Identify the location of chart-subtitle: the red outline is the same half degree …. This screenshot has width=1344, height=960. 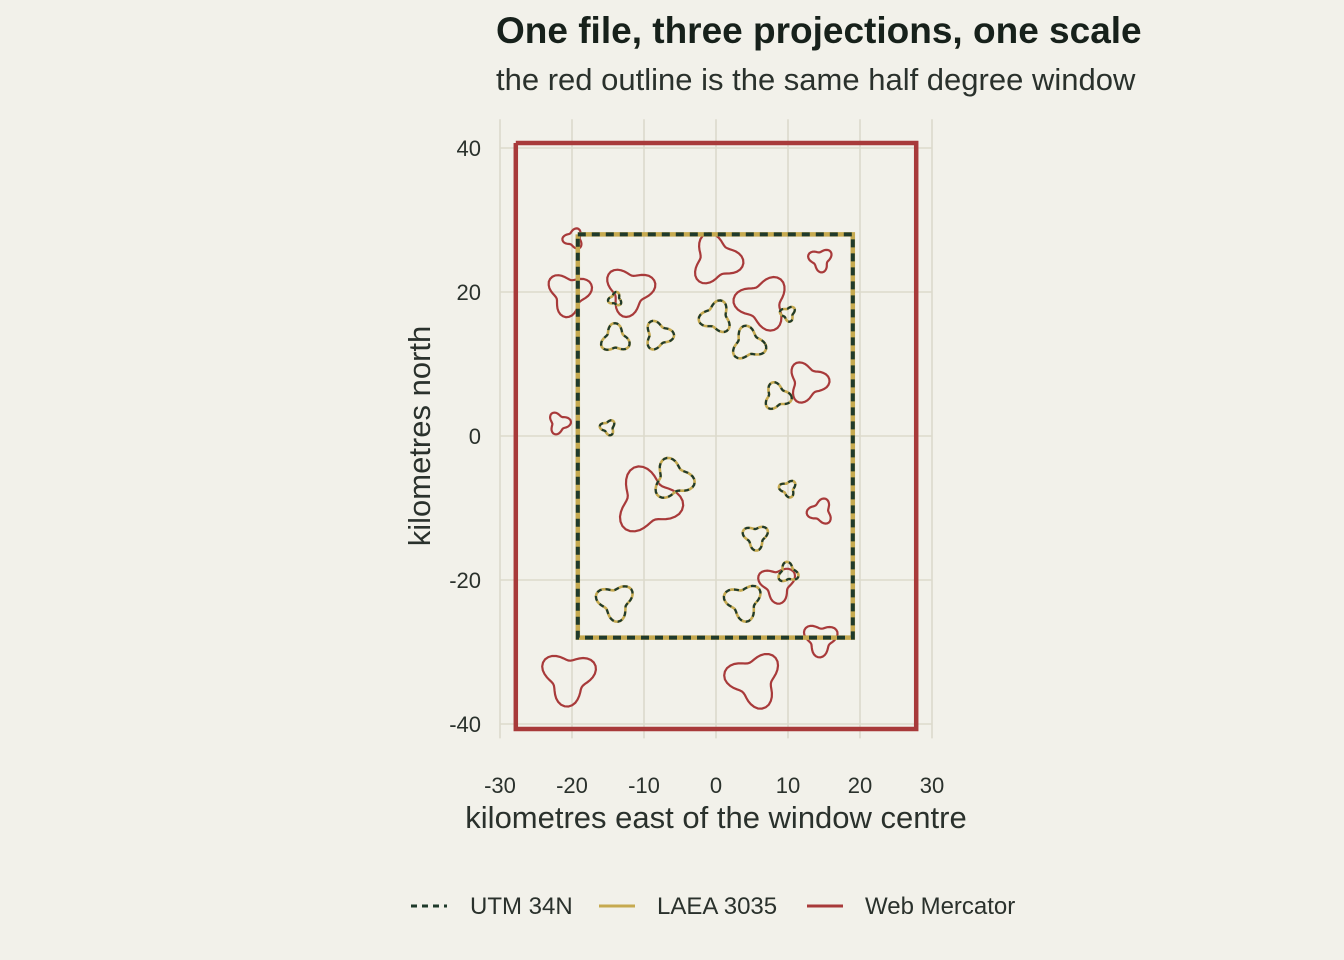
(816, 79).